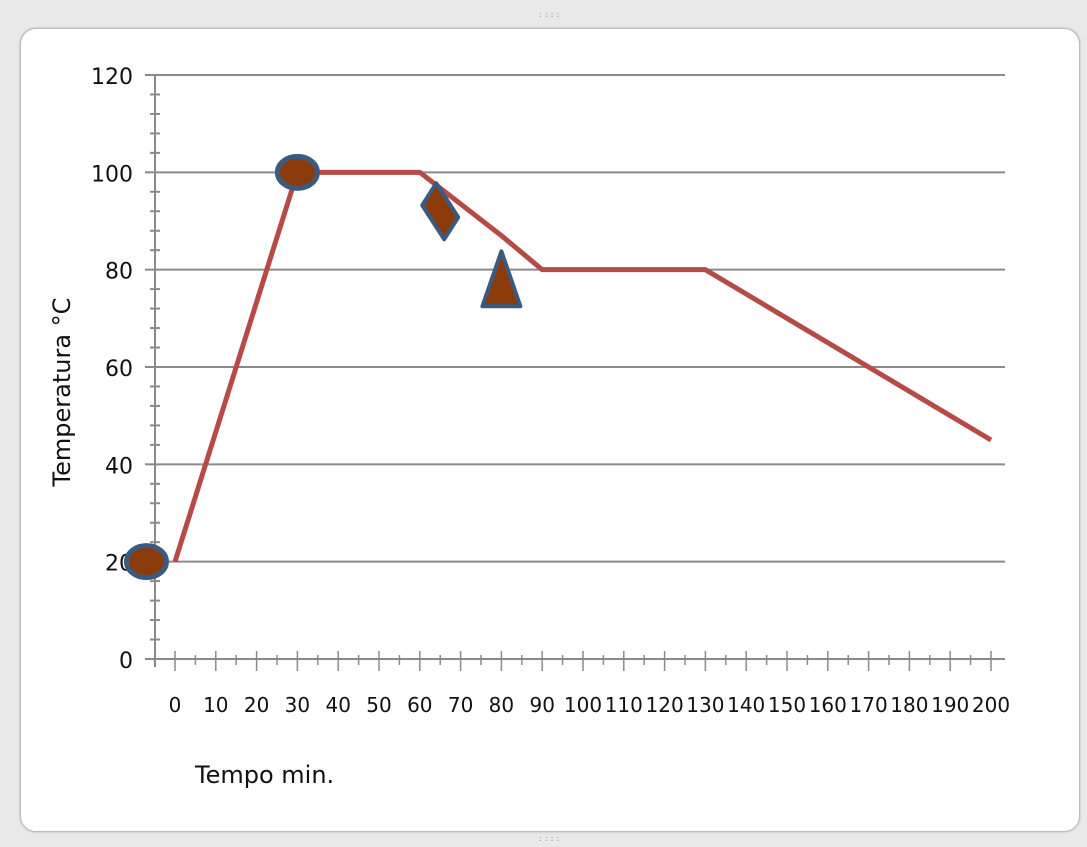  Describe the element at coordinates (950, 705) in the screenshot. I see `x-tick-label: 190` at that location.